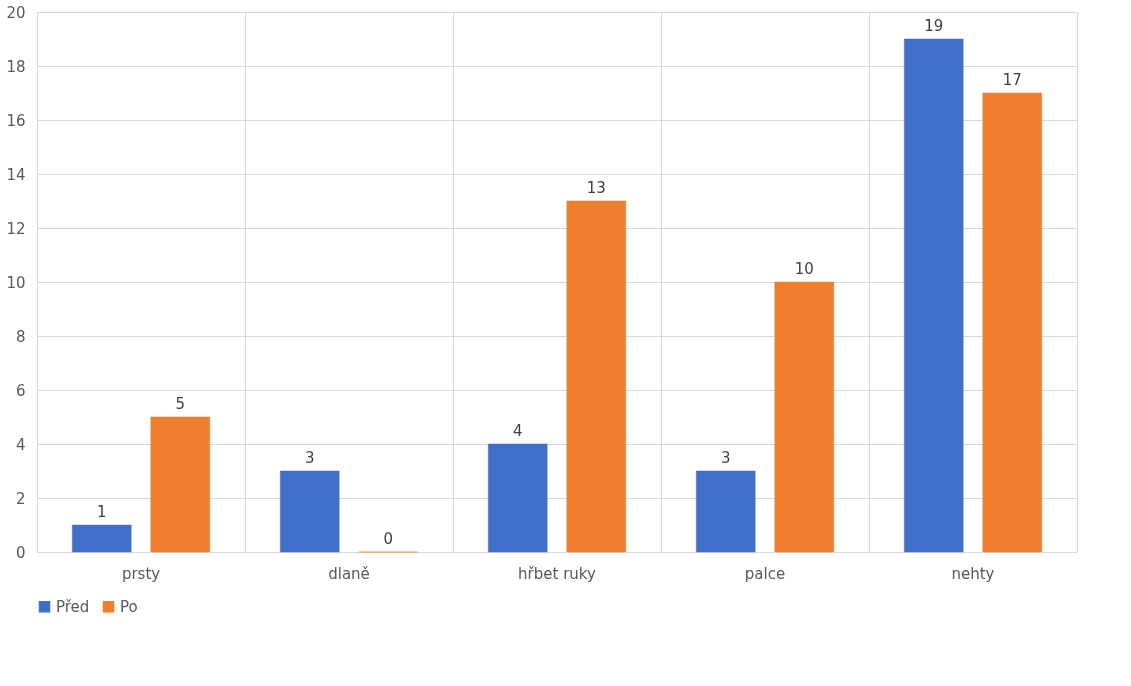  Describe the element at coordinates (180, 404) in the screenshot. I see `data-label: 5` at that location.